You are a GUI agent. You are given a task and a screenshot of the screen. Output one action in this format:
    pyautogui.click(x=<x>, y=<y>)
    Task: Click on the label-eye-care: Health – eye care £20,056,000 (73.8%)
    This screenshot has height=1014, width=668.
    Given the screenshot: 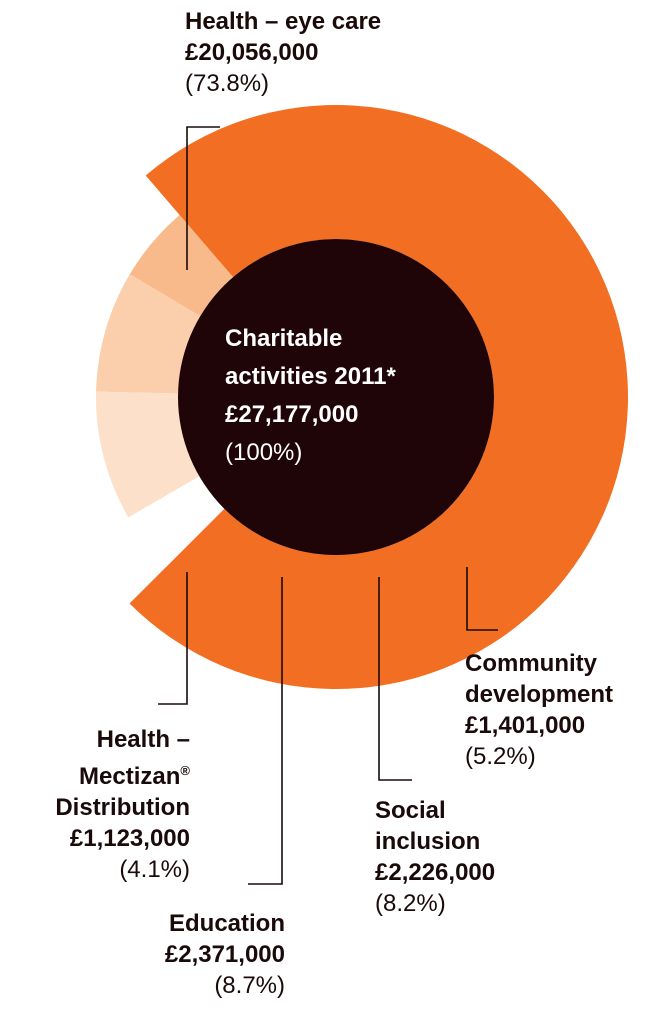 What is the action you would take?
    pyautogui.click(x=283, y=52)
    